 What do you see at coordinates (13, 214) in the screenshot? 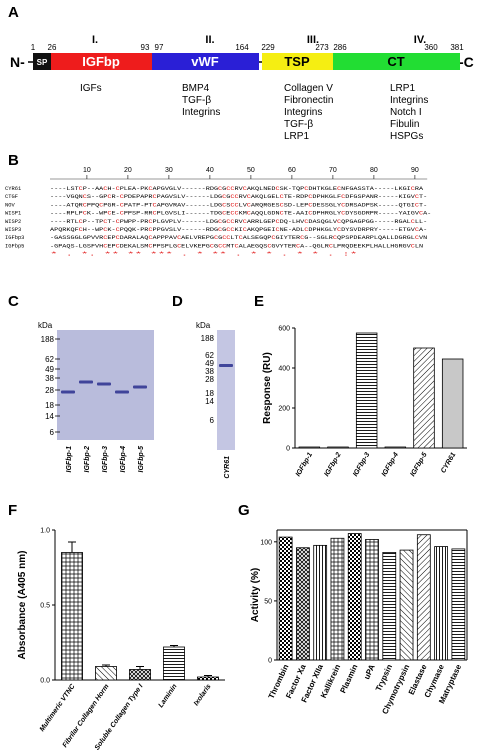
I see `alignment-row-name: WISP1` at bounding box center [13, 214].